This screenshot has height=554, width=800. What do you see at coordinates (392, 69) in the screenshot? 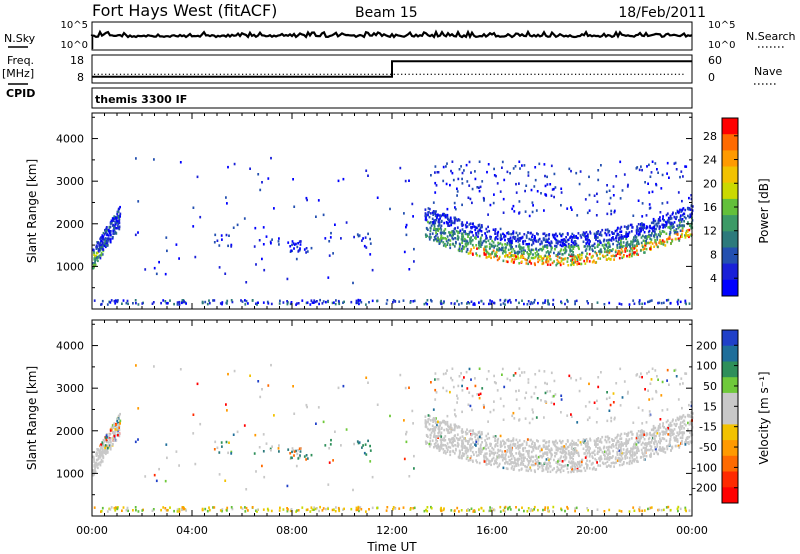
I see `freq-trace` at bounding box center [392, 69].